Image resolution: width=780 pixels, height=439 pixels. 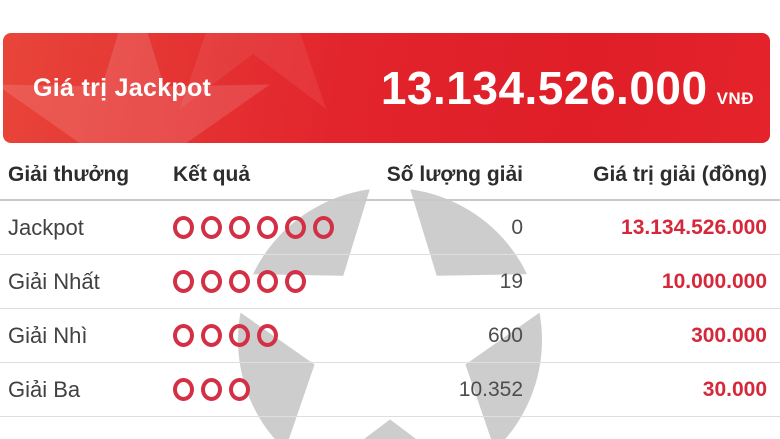 I want to click on prize-value: 10.000.000, so click(x=714, y=281).